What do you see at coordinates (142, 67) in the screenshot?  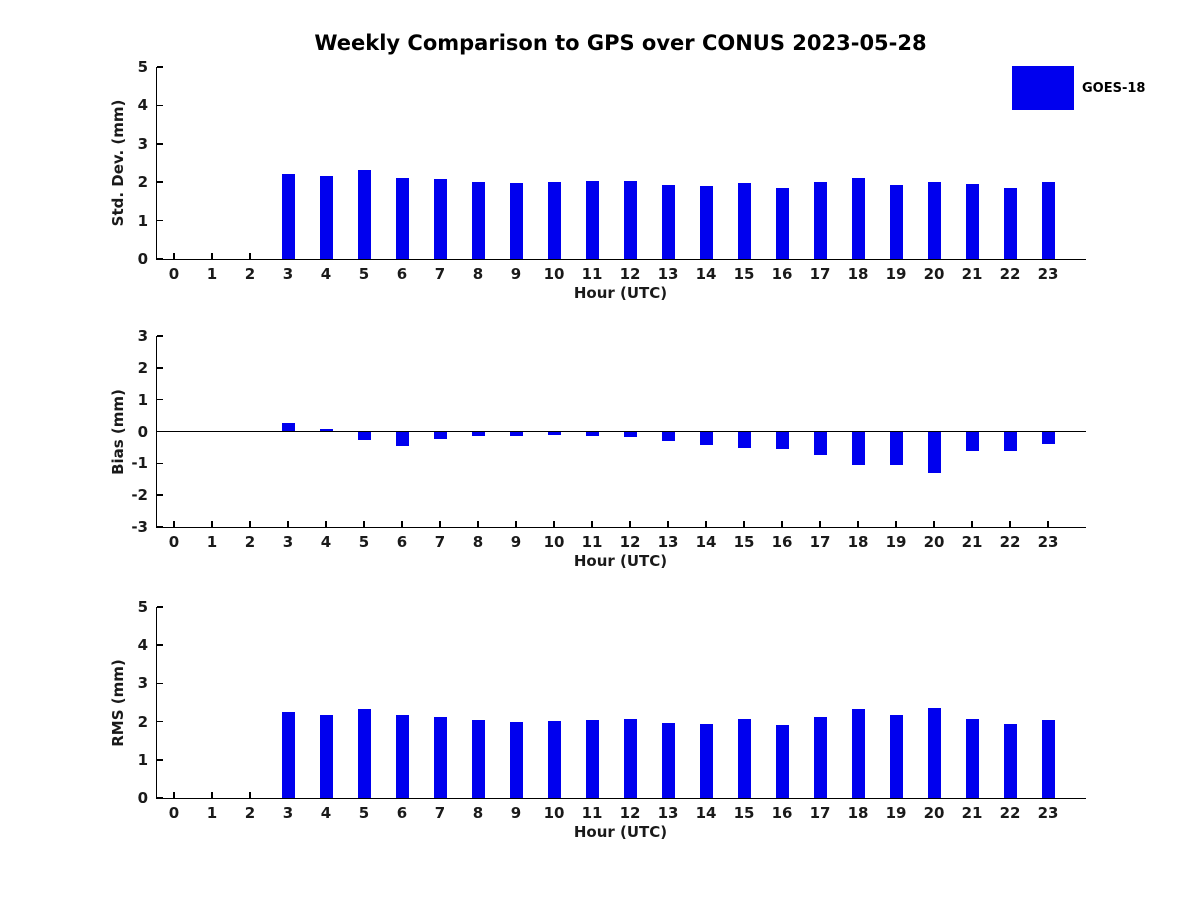 I see `y-tick-label: 5` at bounding box center [142, 67].